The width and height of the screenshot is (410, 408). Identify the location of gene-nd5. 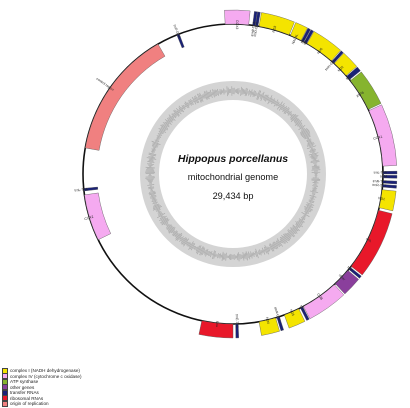
(295, 318).